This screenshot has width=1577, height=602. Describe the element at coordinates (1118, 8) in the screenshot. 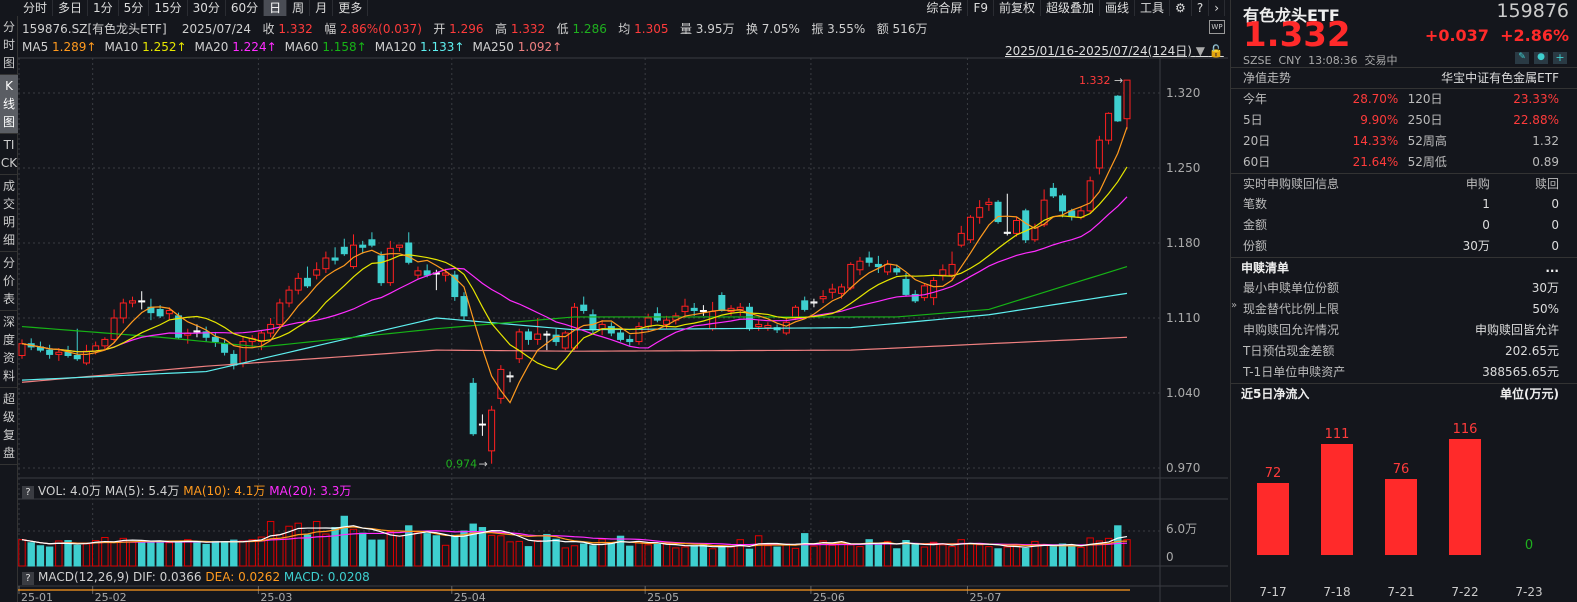

I see `tool-button: 画线` at that location.